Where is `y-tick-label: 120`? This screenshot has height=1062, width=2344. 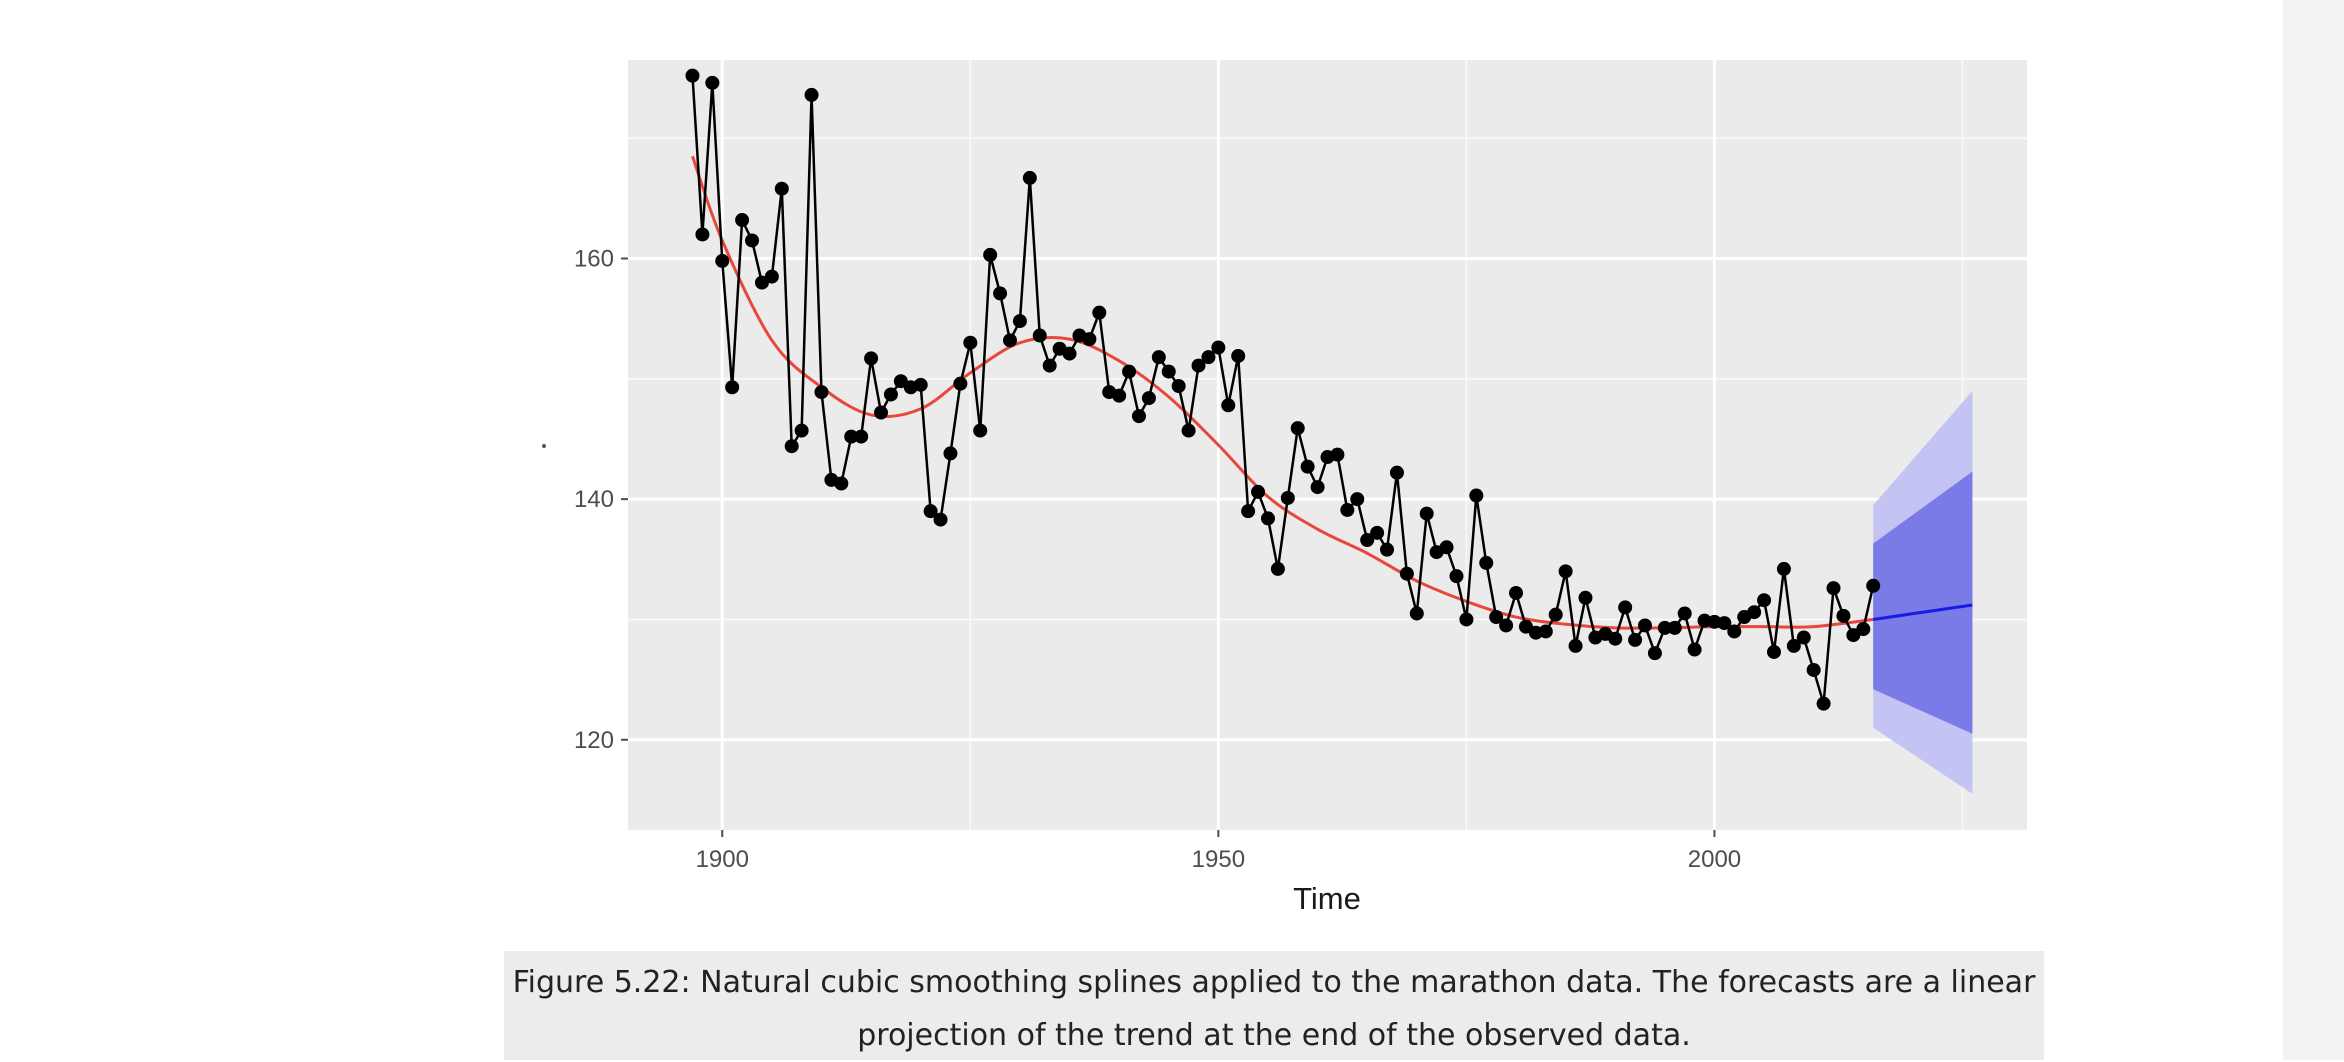
y-tick-label: 120 is located at coordinates (594, 740).